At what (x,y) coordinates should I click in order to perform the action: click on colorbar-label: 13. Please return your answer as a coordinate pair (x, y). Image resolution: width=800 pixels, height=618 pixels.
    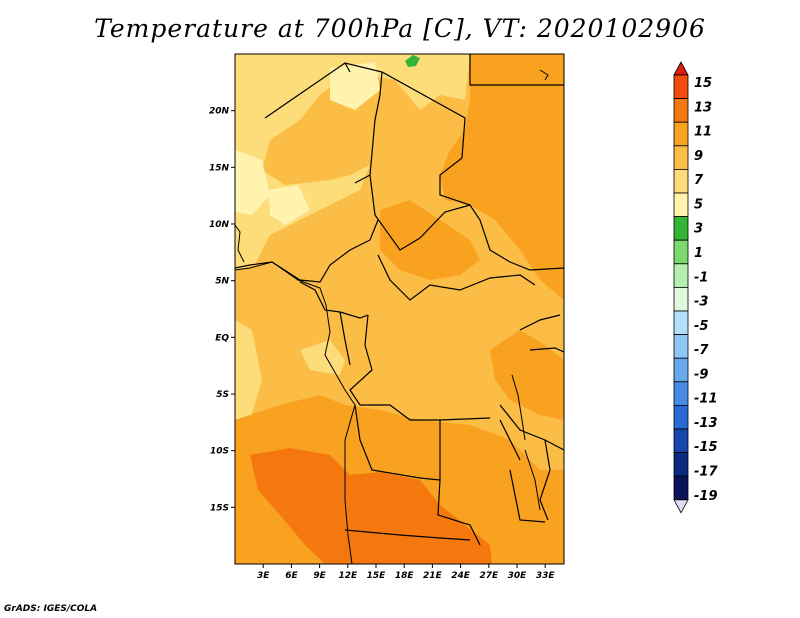
    Looking at the image, I should click on (703, 107).